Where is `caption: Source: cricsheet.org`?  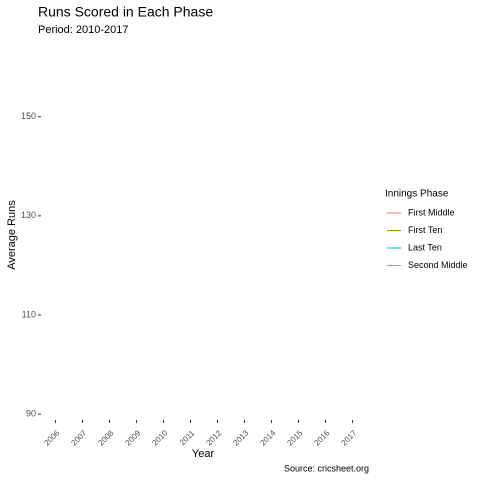 caption: Source: cricsheet.org is located at coordinates (326, 468).